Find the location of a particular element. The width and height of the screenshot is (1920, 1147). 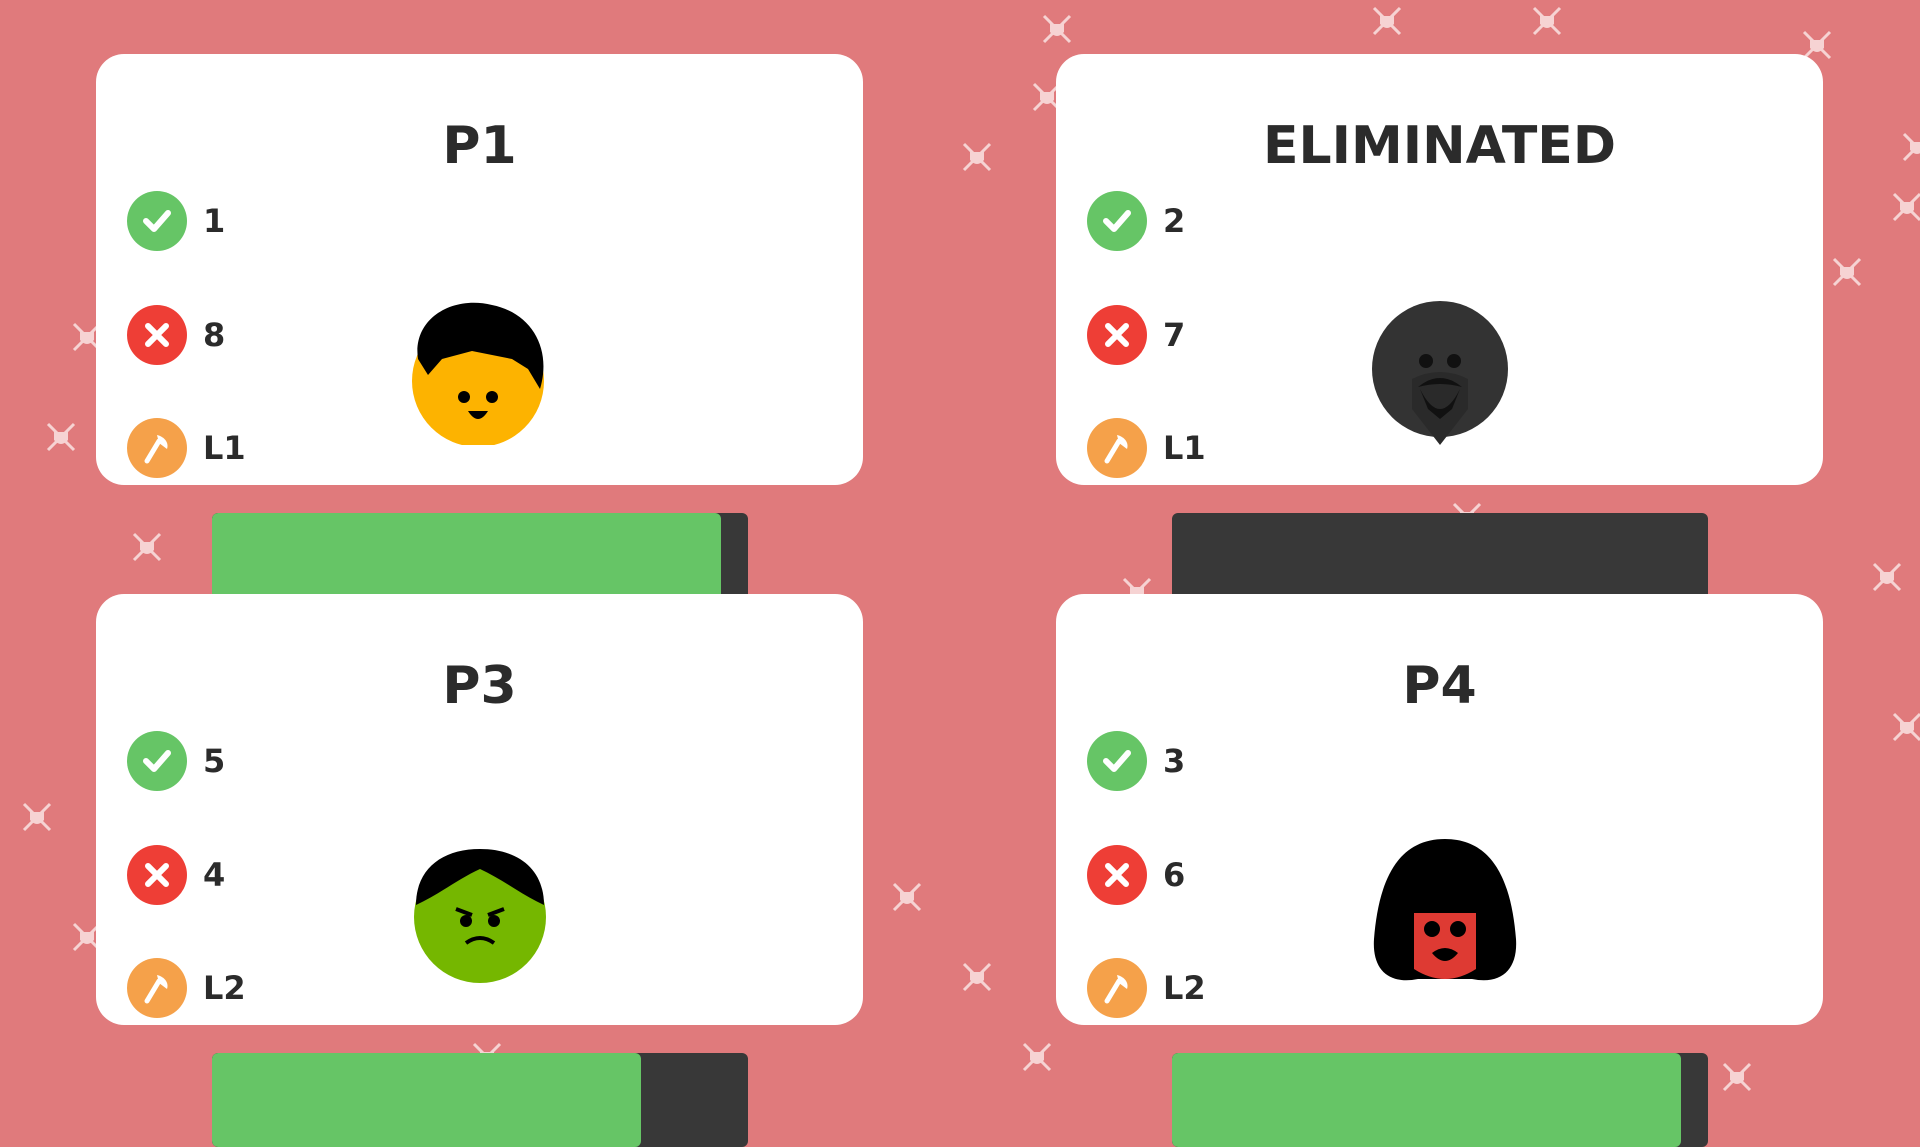

player-title: P3 is located at coordinates (479, 686).